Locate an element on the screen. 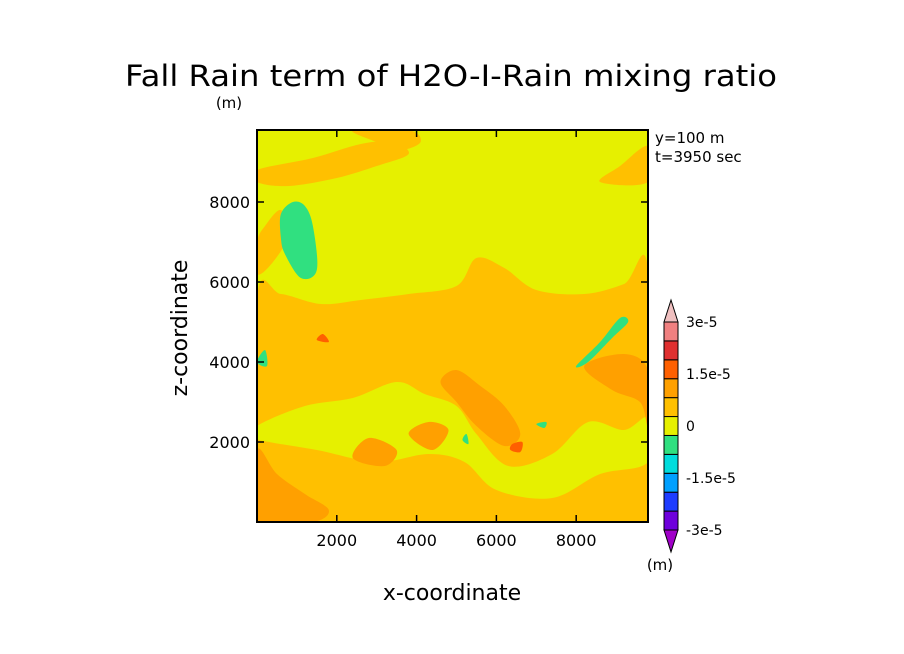 The width and height of the screenshot is (904, 654). chart-unit-subtitle: (m) is located at coordinates (229, 103).